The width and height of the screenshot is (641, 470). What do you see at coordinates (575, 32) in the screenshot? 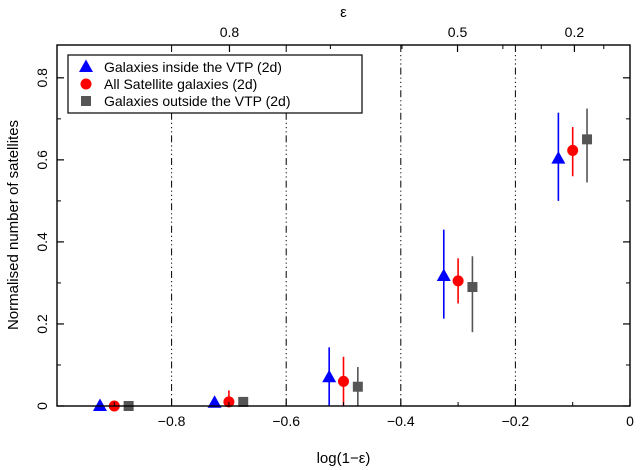
I see `top-tick-label: 0.2` at bounding box center [575, 32].